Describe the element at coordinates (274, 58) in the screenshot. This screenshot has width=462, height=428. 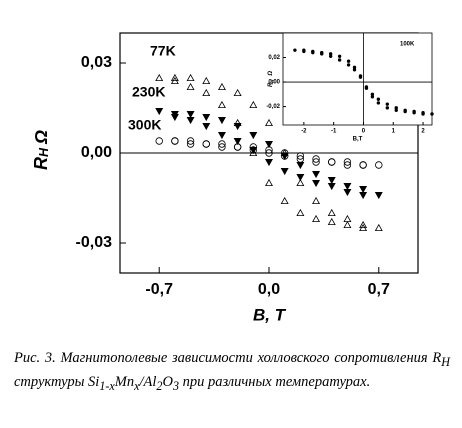
I see `y-tick-label: 0,02` at that location.